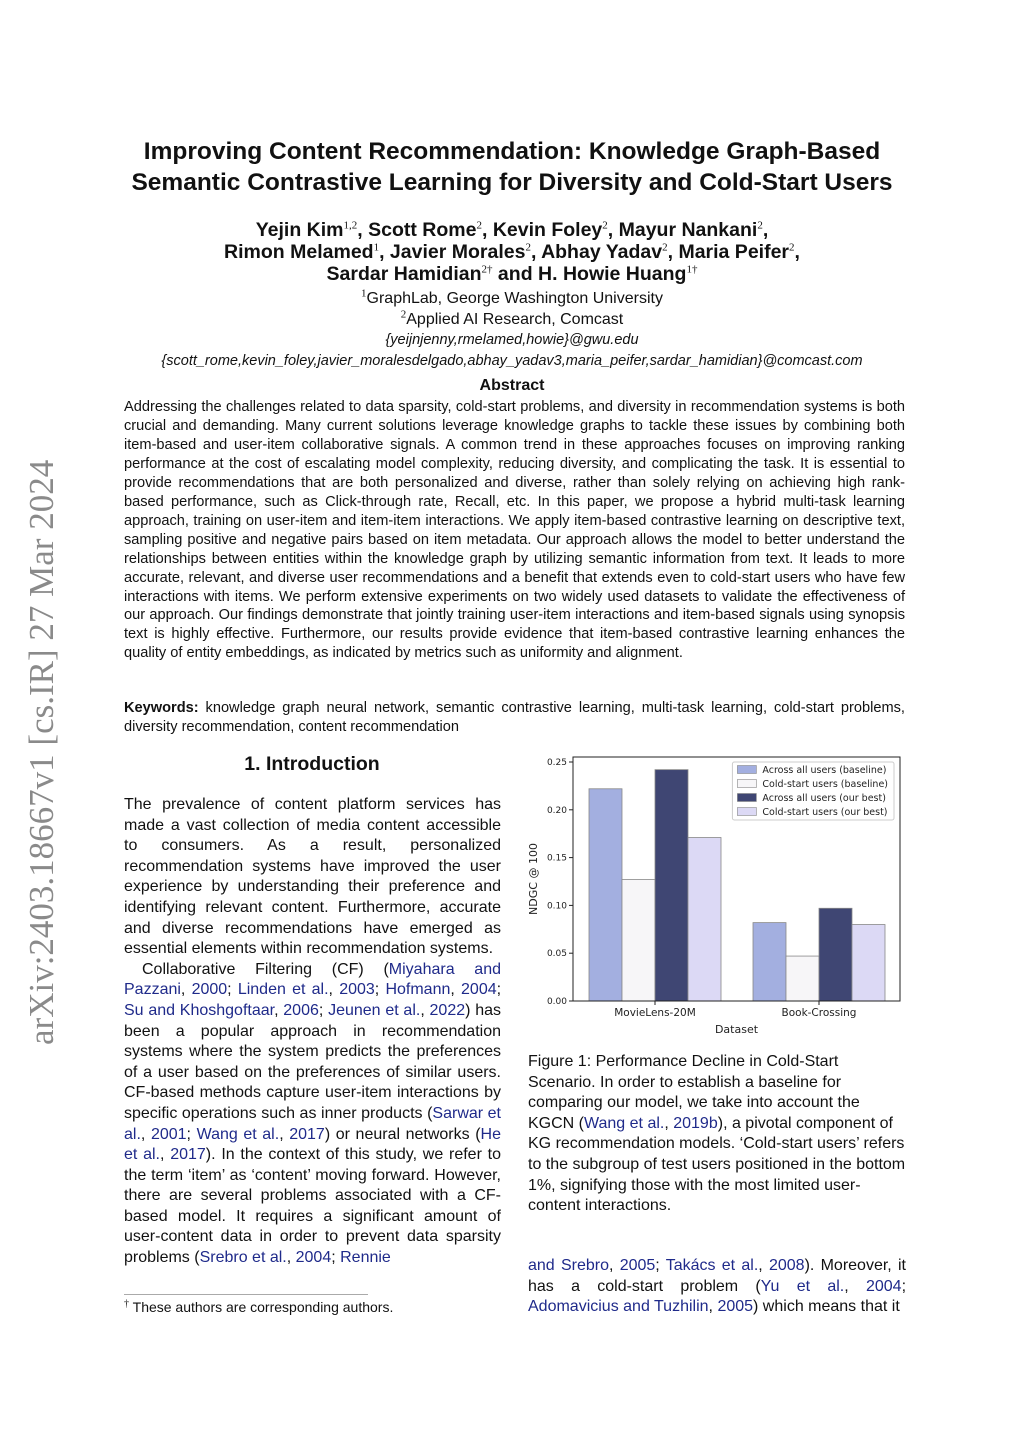 The height and width of the screenshot is (1448, 1024). I want to click on citation-link: Miyahara and Pazzani, so click(313, 979).